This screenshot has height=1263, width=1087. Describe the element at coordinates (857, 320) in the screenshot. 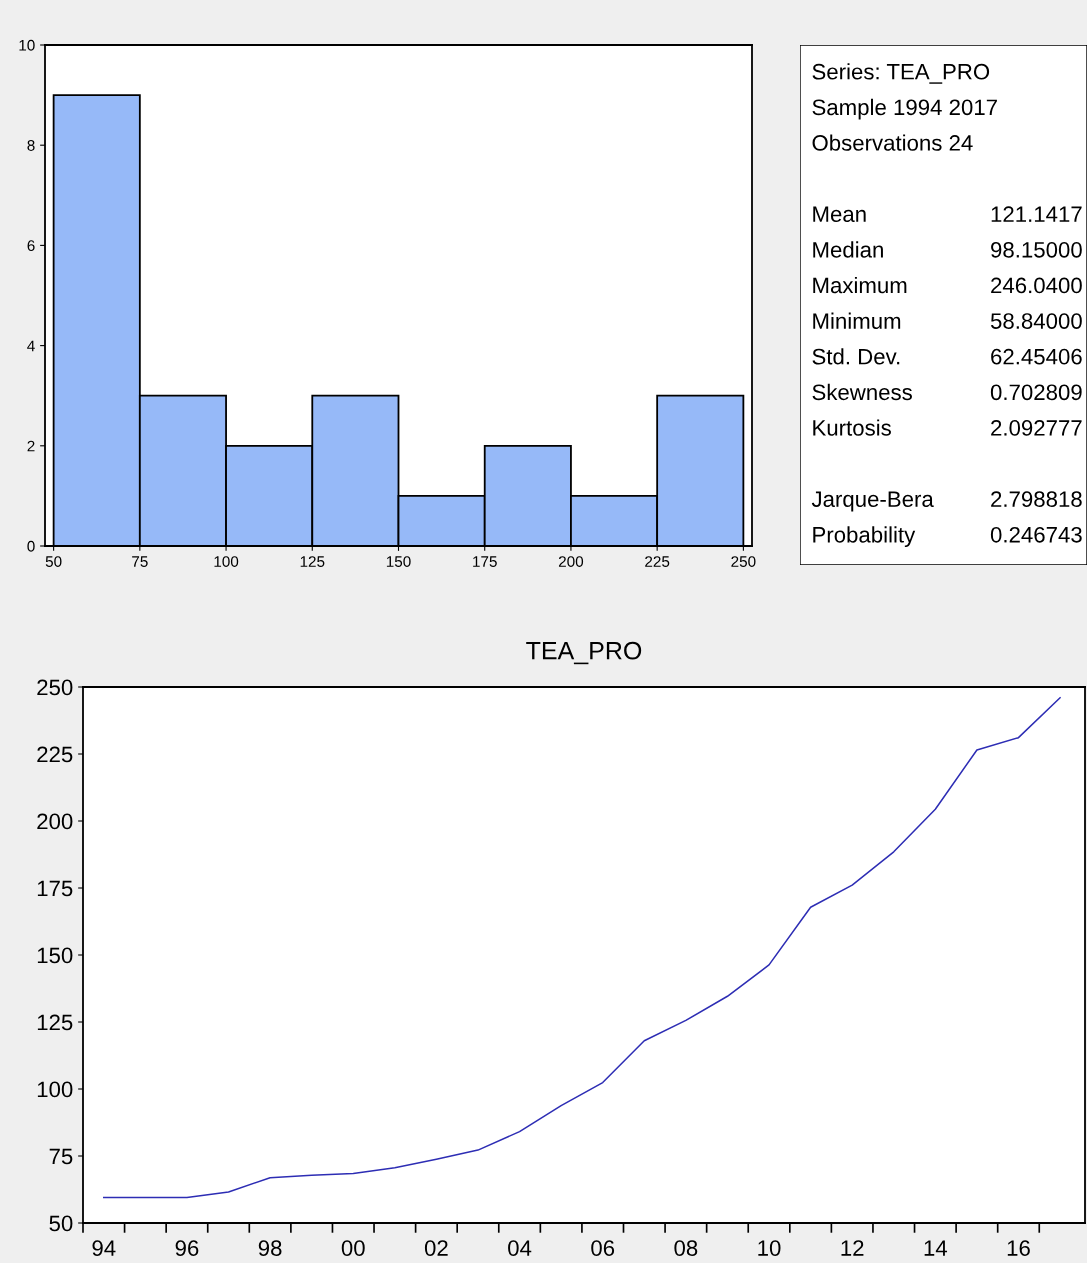

I see `category-label: Minimum` at that location.